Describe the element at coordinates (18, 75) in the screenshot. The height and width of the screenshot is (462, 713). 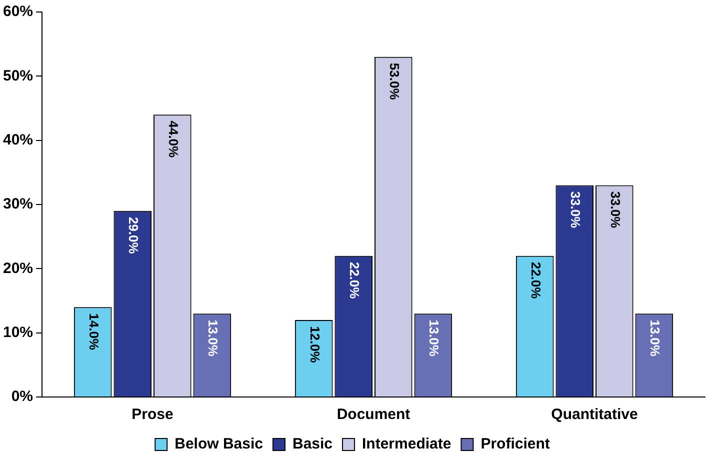
I see `y-tick-label: 50%` at that location.